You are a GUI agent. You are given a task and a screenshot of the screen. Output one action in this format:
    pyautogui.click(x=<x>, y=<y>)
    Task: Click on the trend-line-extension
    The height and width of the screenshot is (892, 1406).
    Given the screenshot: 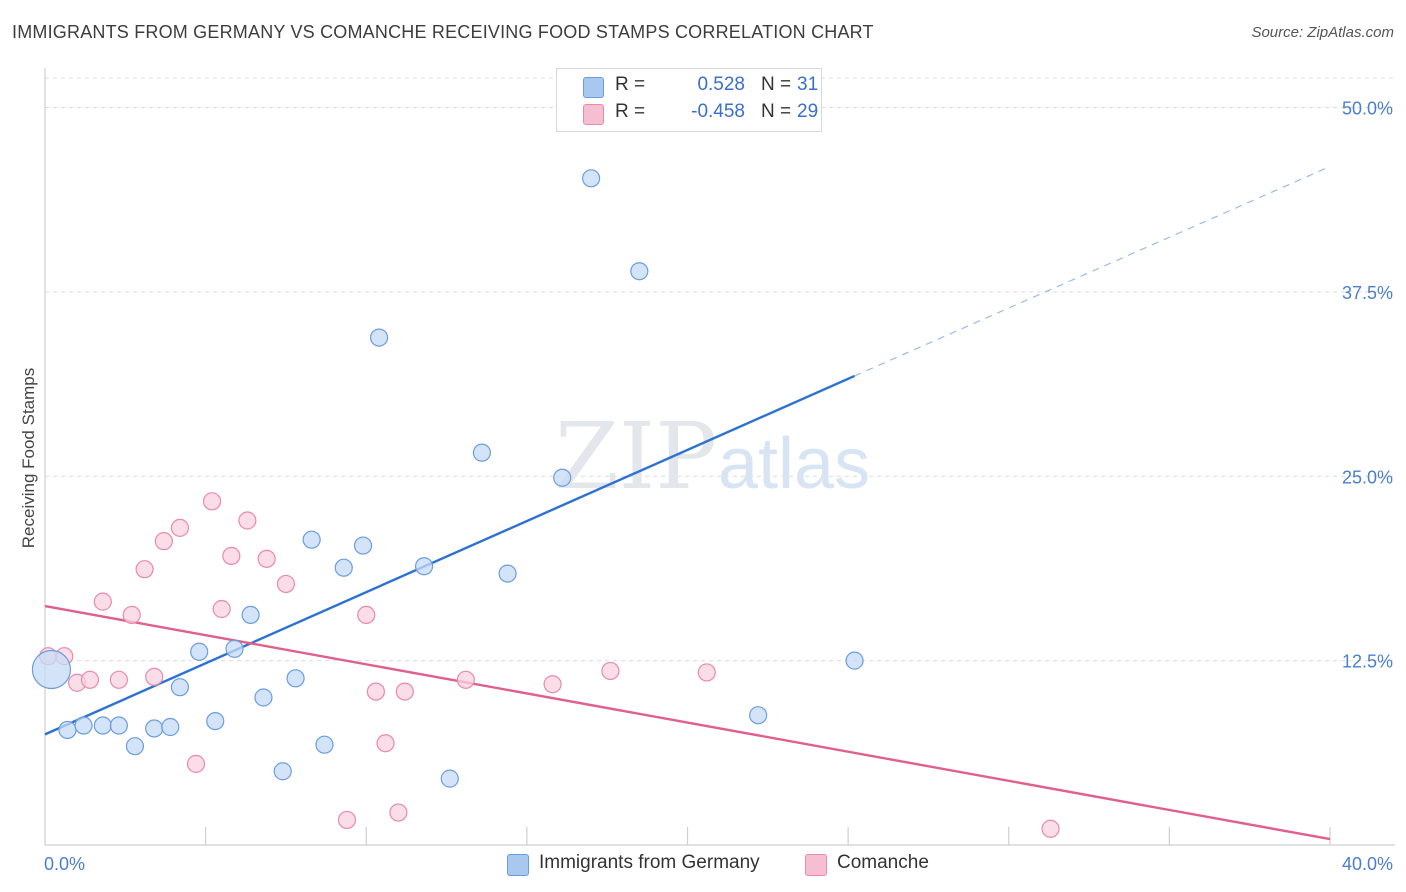 What is the action you would take?
    pyautogui.click(x=1092, y=271)
    